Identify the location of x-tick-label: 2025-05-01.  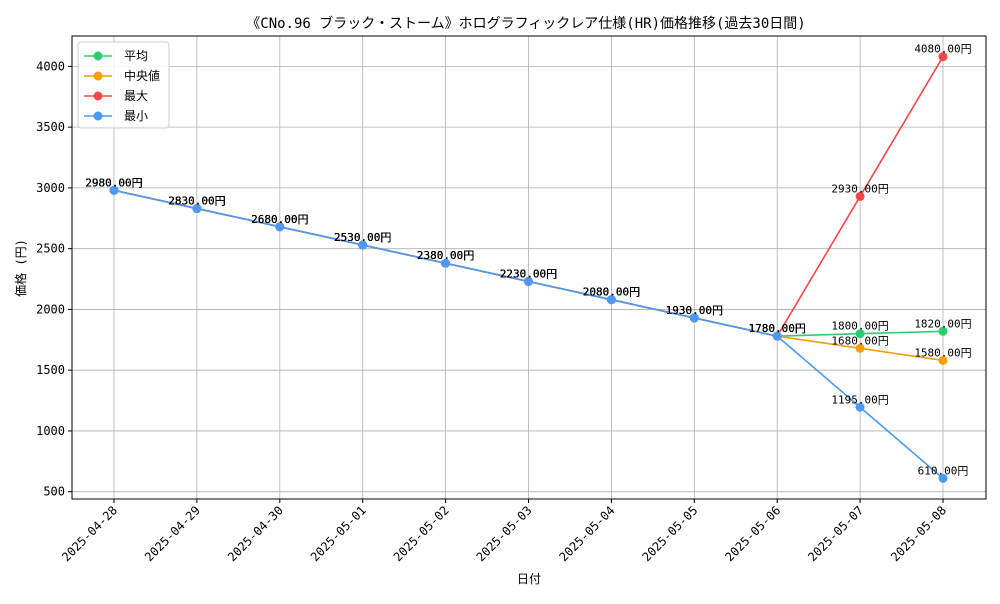
(338, 533).